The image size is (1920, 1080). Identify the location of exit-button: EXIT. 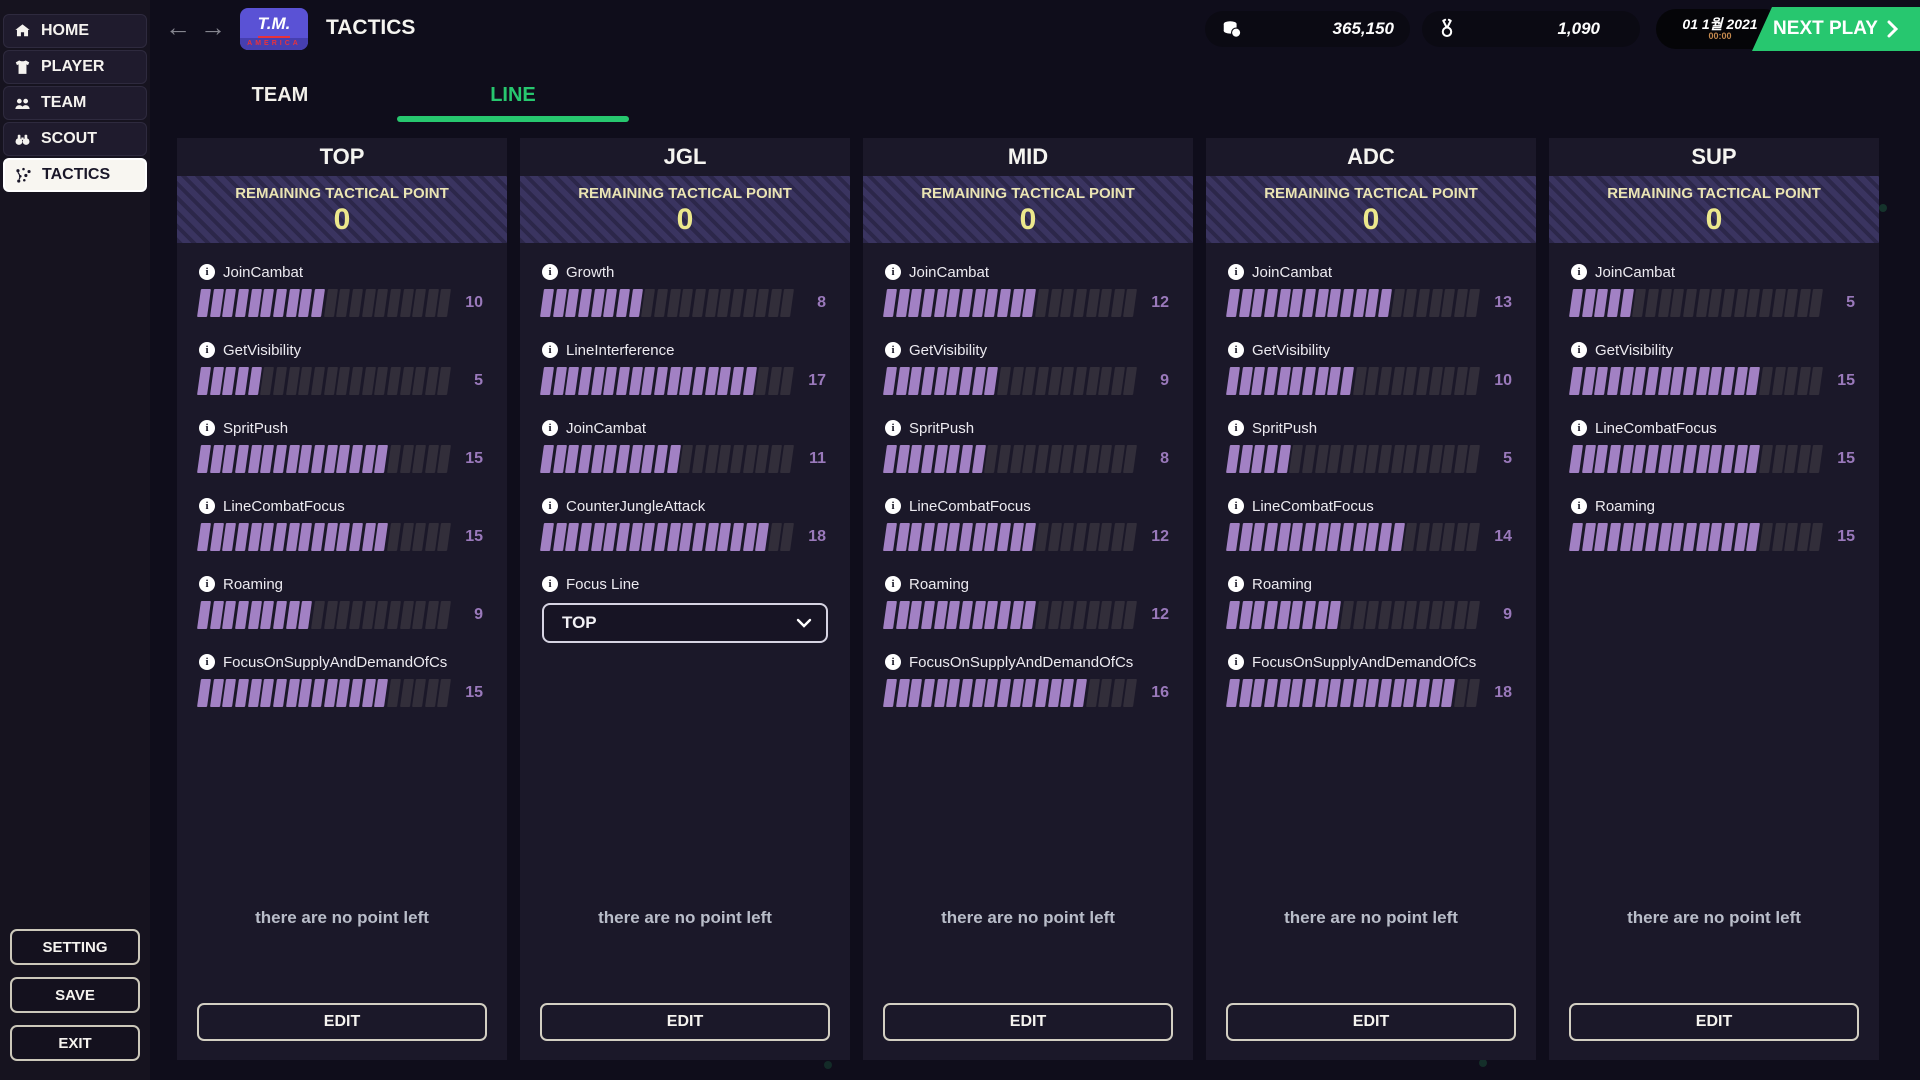
(75, 1043).